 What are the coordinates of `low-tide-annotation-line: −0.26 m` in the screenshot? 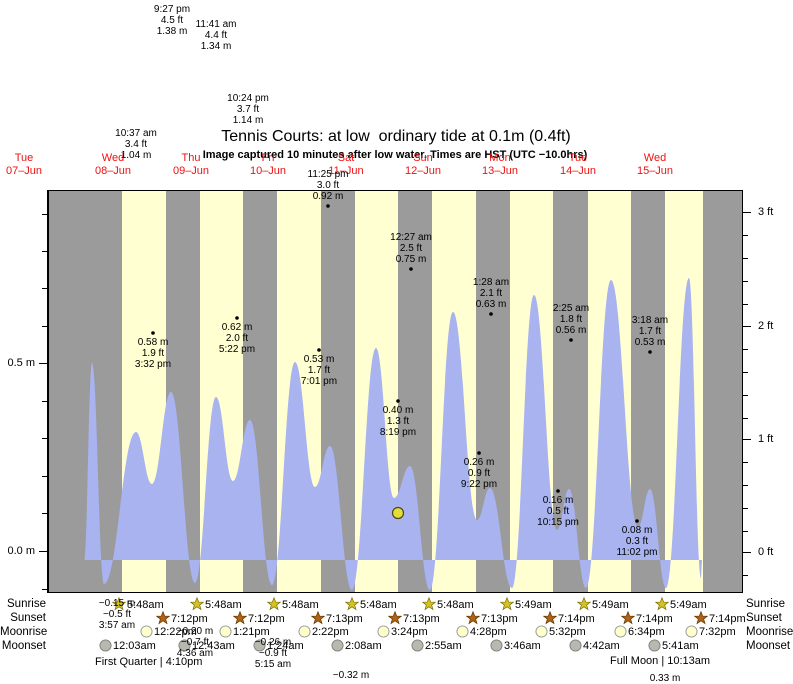 It's located at (273, 642).